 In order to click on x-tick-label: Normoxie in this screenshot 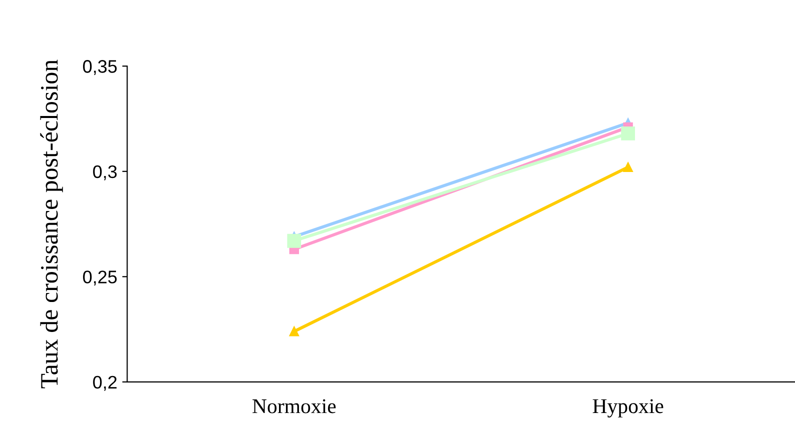, I will do `click(294, 406)`.